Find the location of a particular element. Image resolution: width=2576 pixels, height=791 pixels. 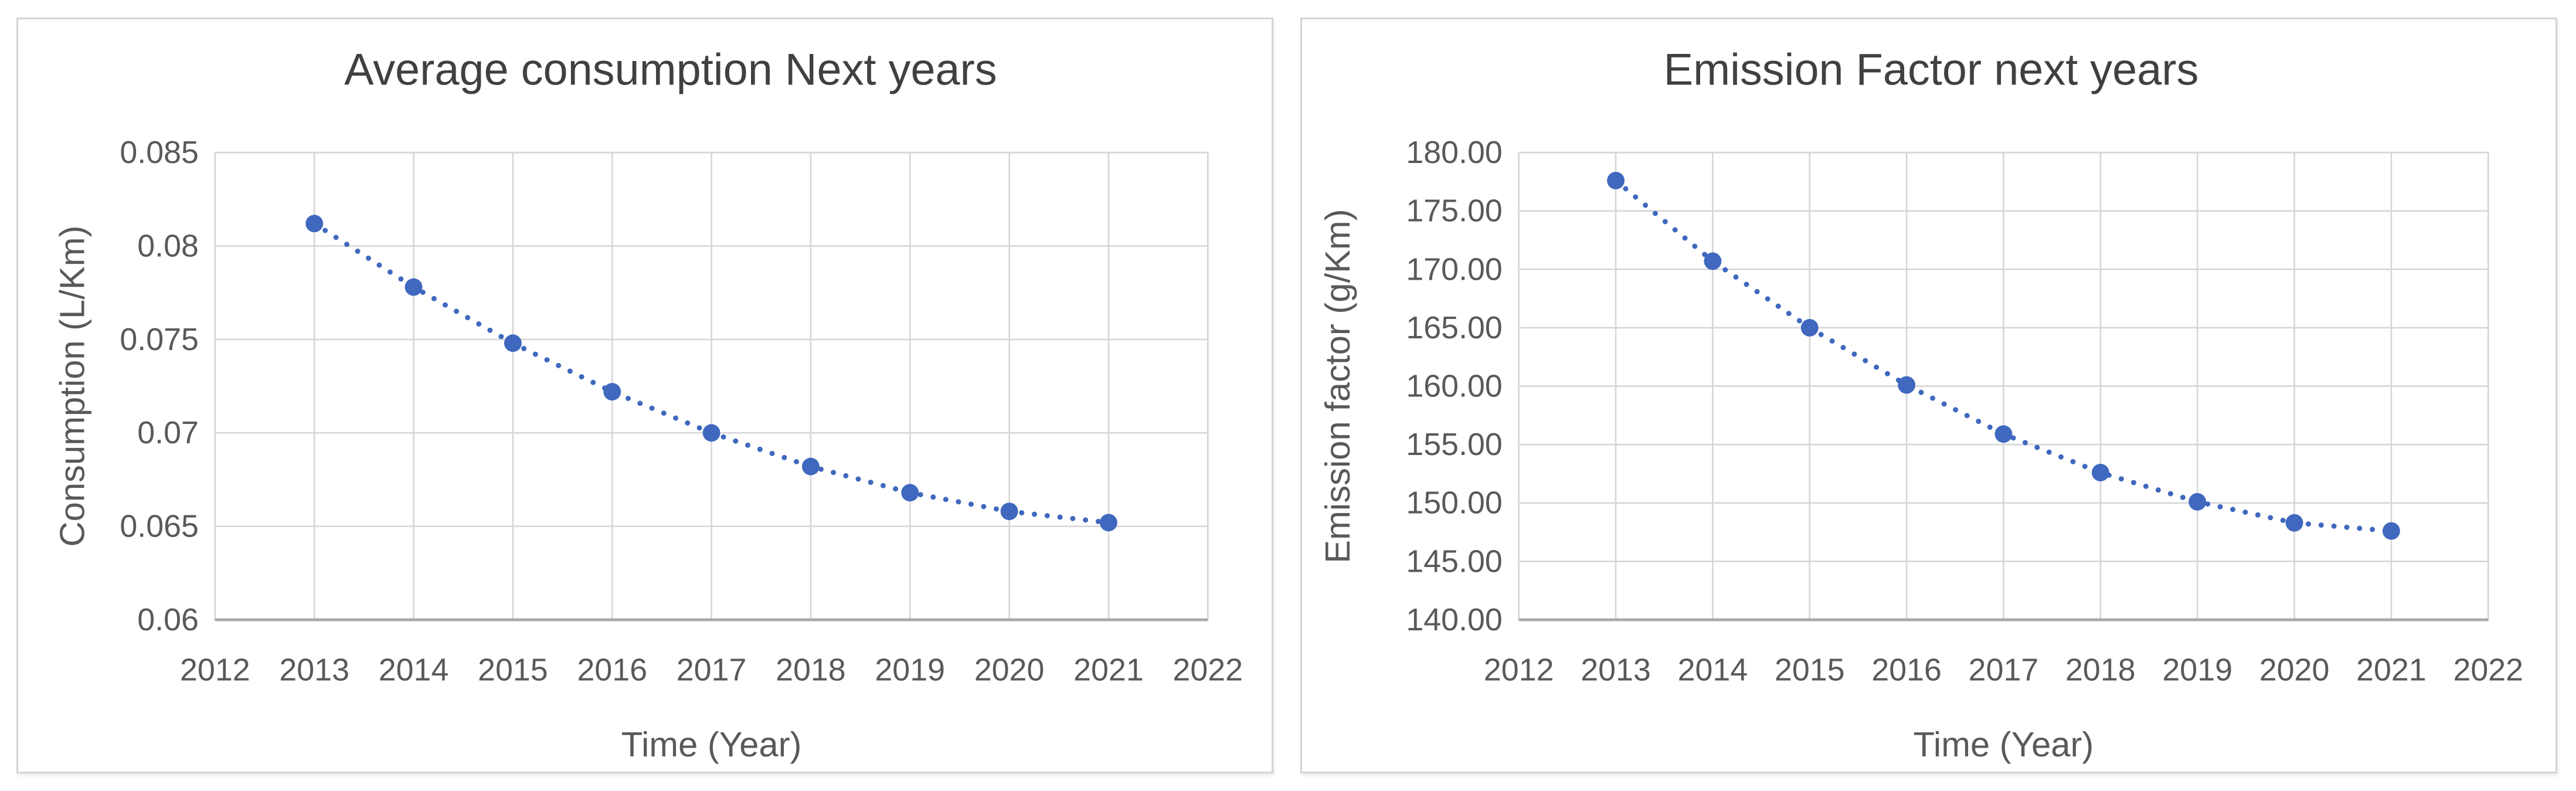

y-tick-label: 0.07 is located at coordinates (168, 432).